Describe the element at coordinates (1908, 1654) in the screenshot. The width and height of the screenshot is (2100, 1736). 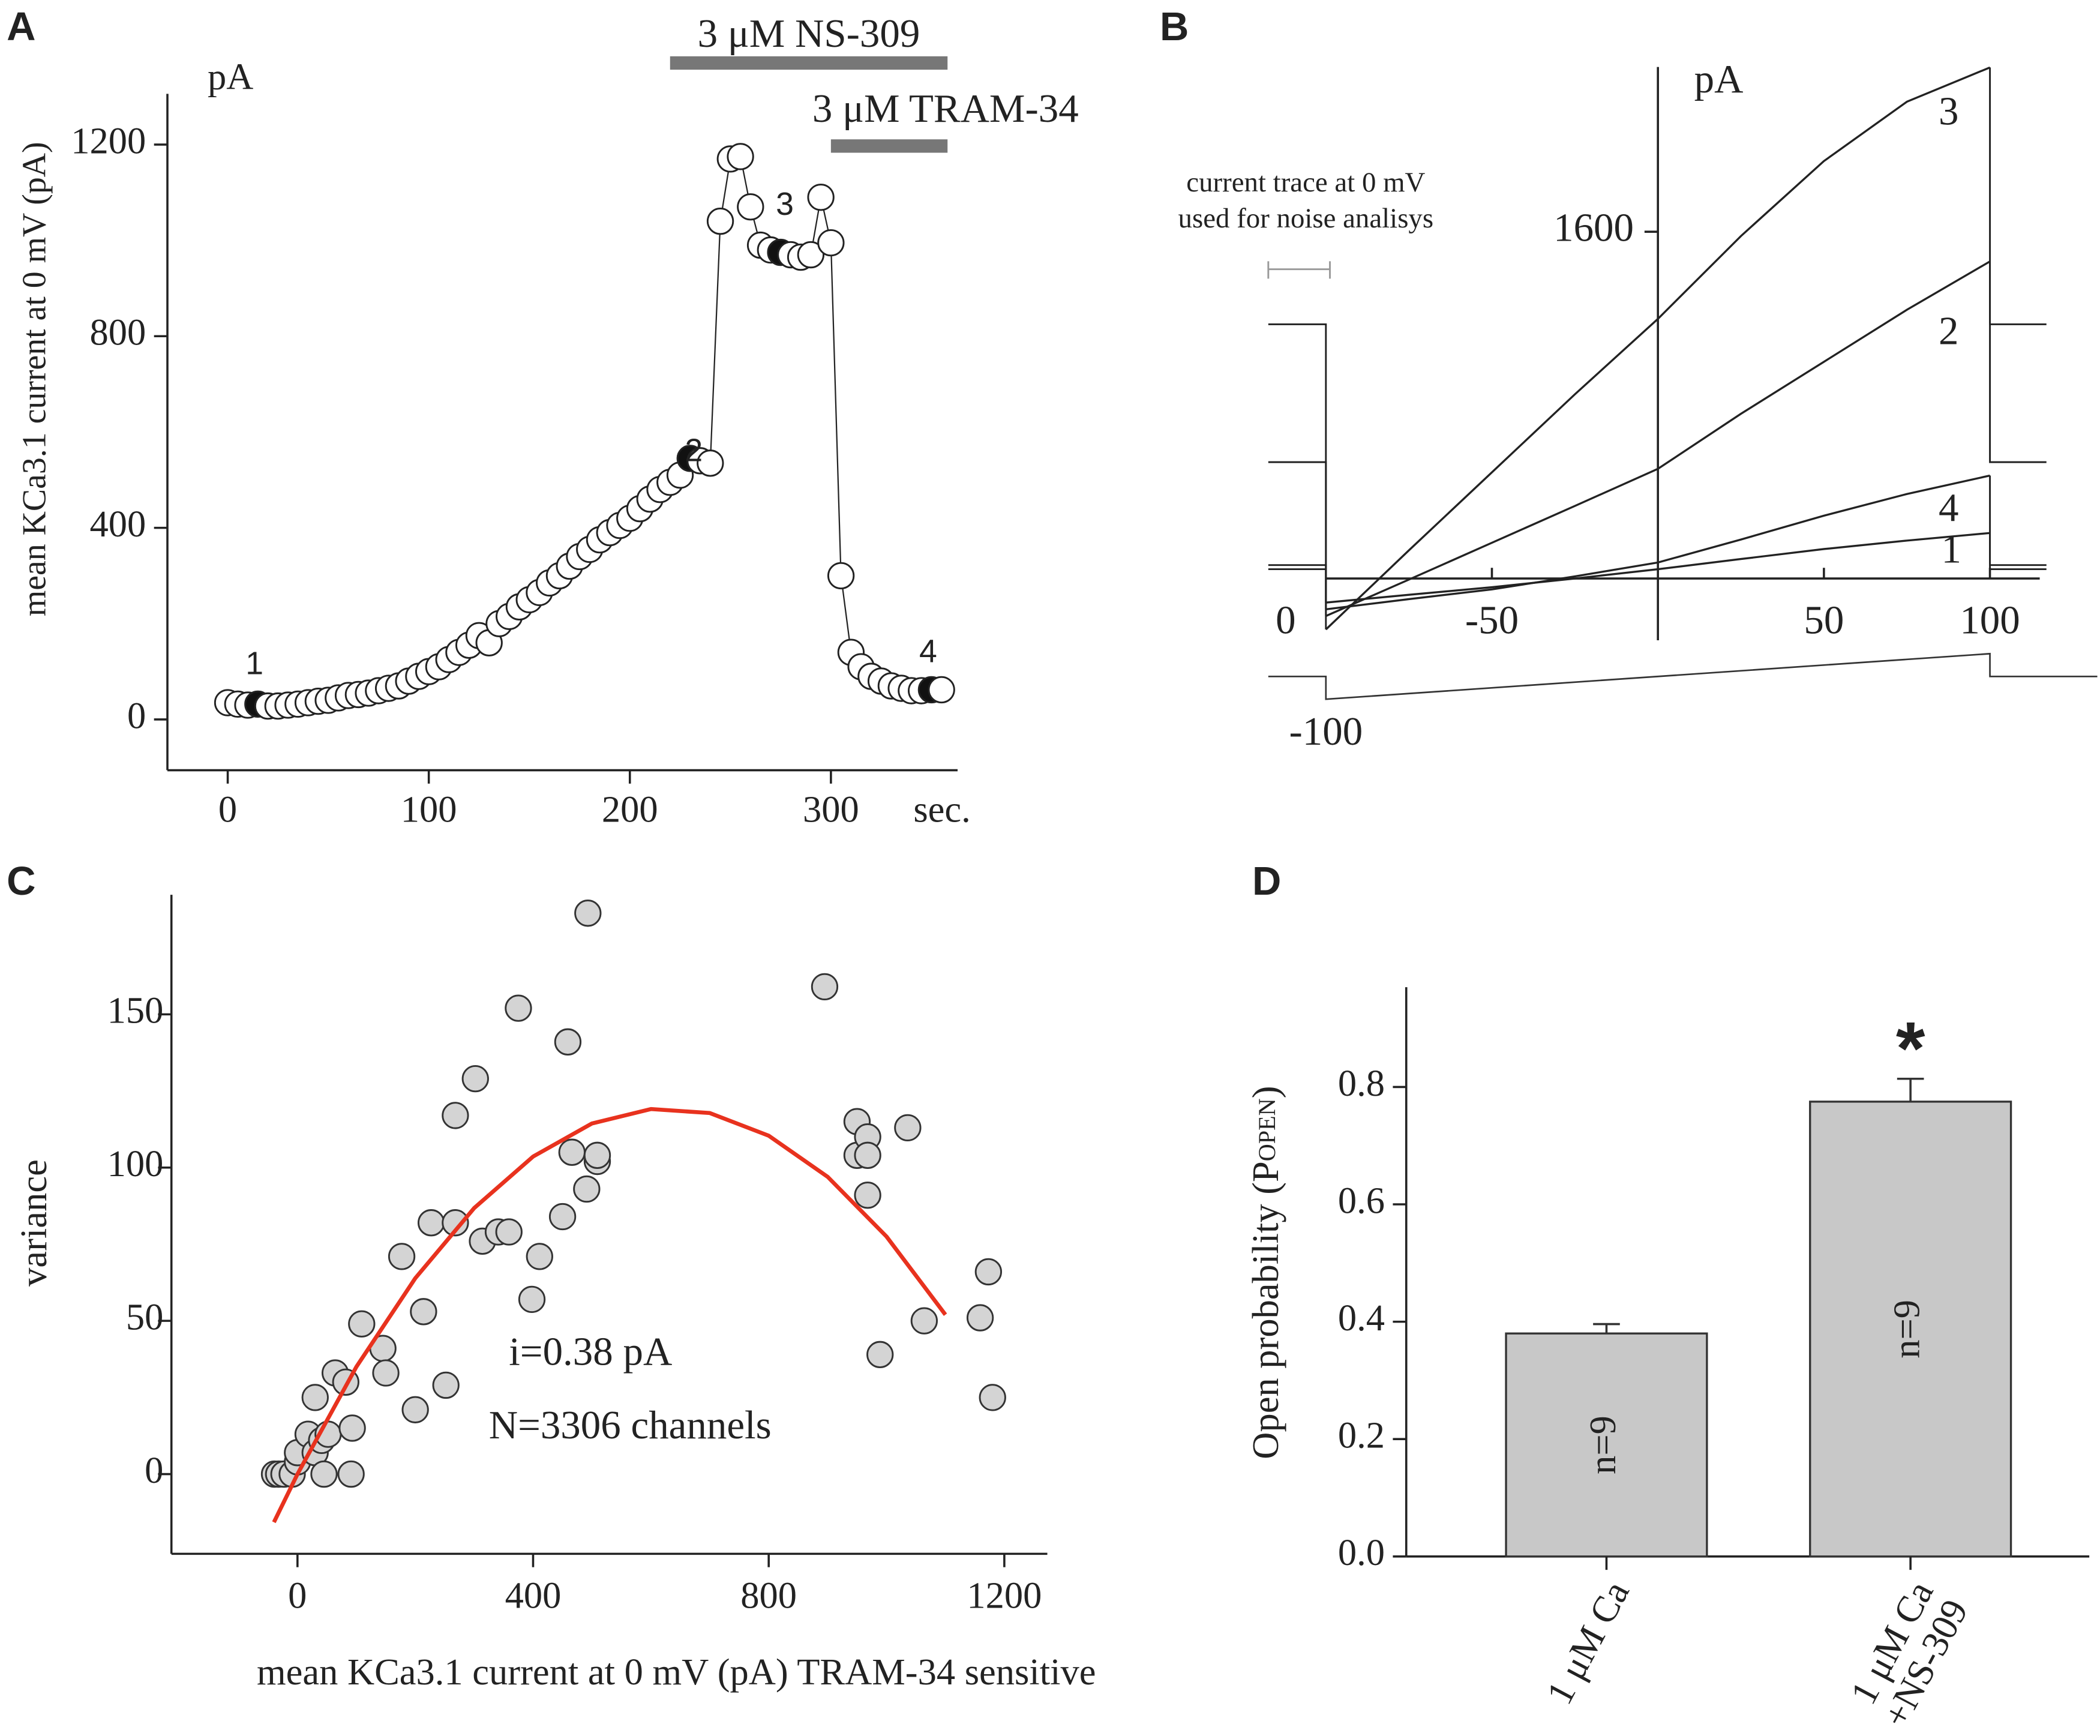
I see `x-tick-label: 1 μM Ca+NS-309` at that location.